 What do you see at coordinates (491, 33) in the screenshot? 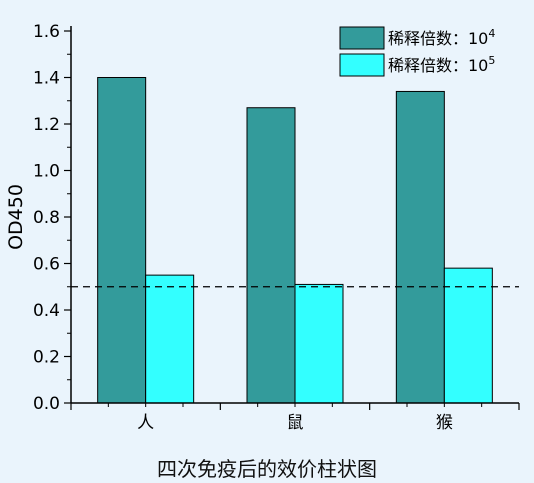
I see `legend-exponent: 4` at bounding box center [491, 33].